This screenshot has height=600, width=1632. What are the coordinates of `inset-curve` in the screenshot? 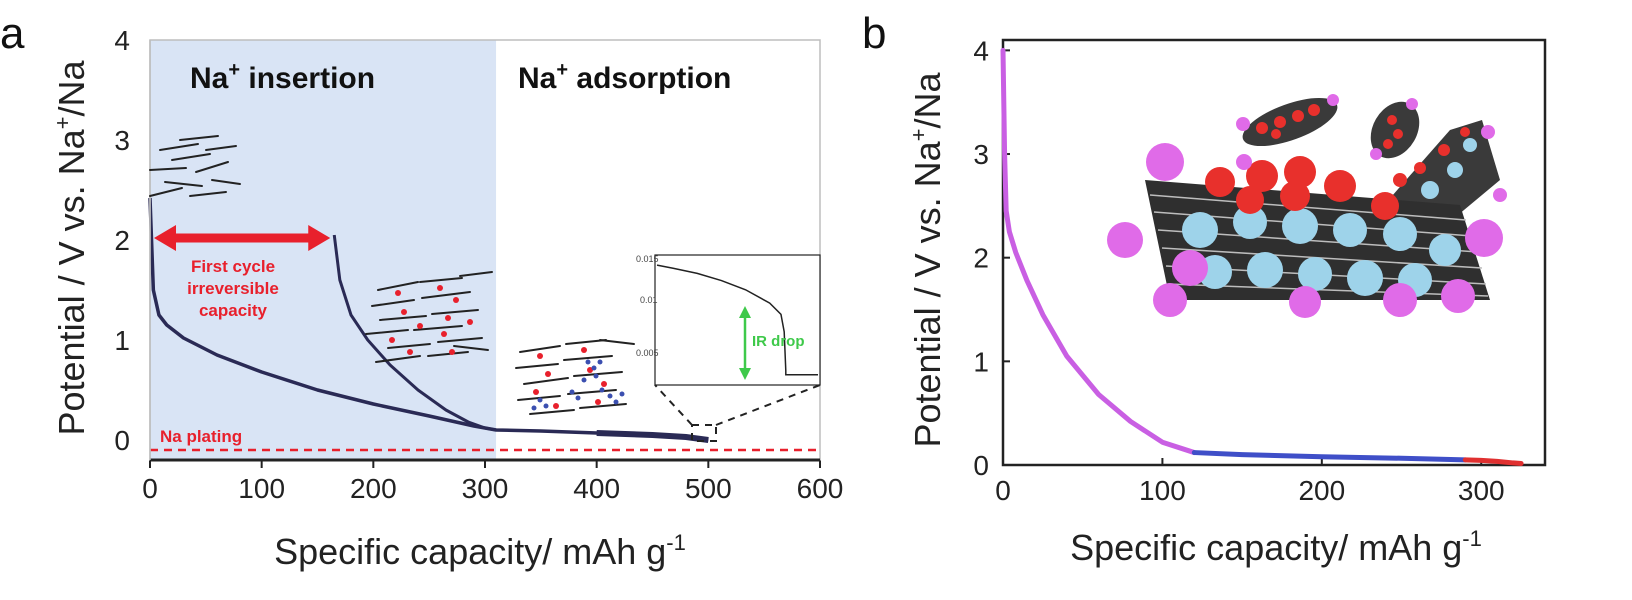 It's located at (737, 320).